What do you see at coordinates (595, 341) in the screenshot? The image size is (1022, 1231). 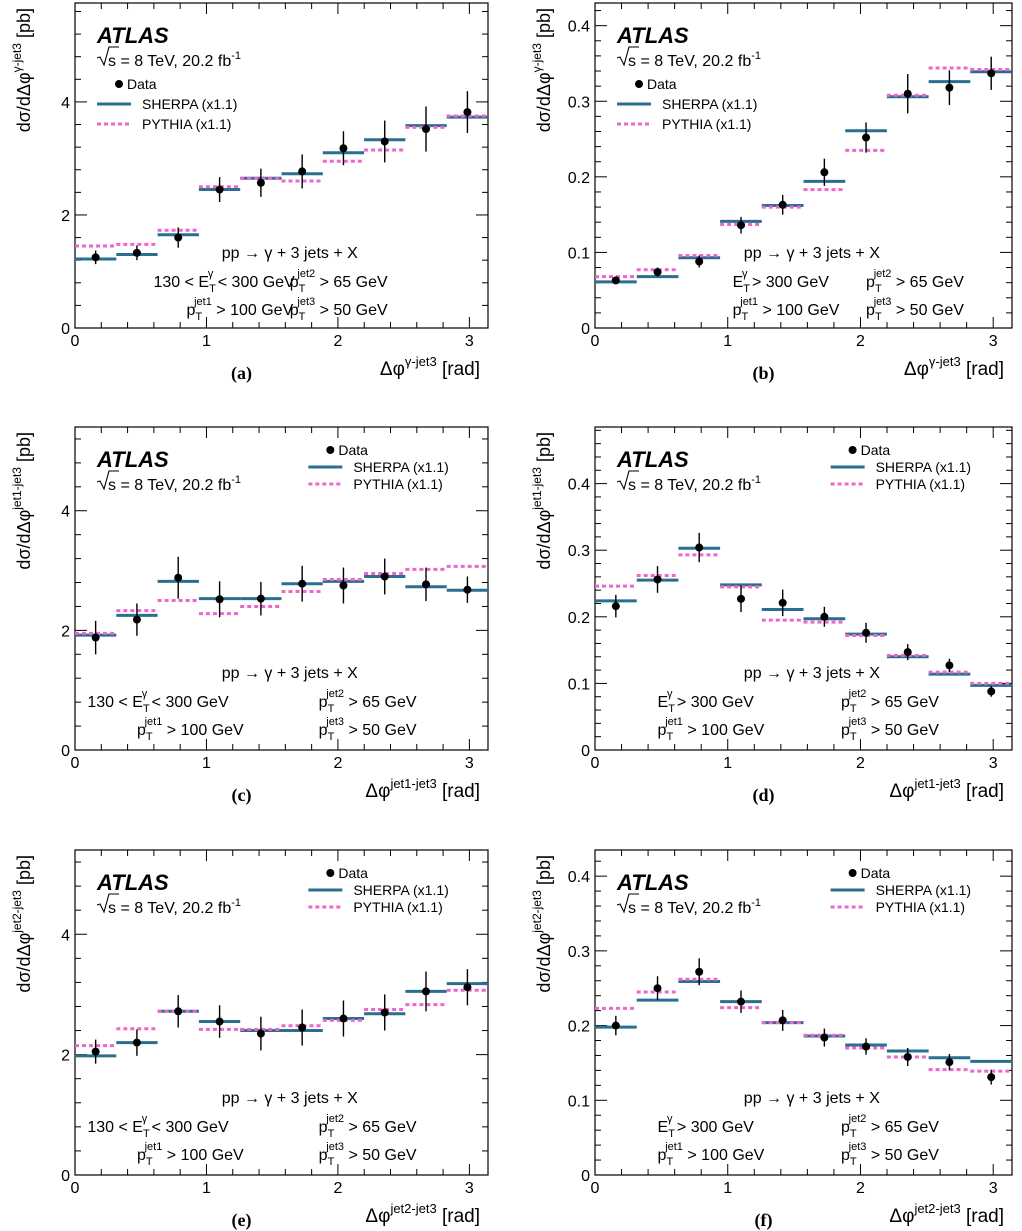 I see `x-tick-label: 0` at bounding box center [595, 341].